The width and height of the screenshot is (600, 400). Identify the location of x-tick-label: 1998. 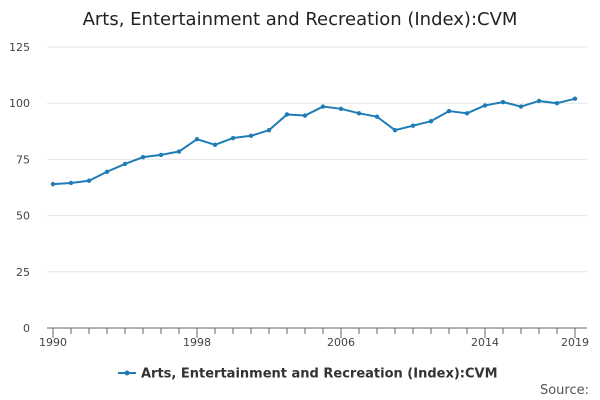
(197, 342).